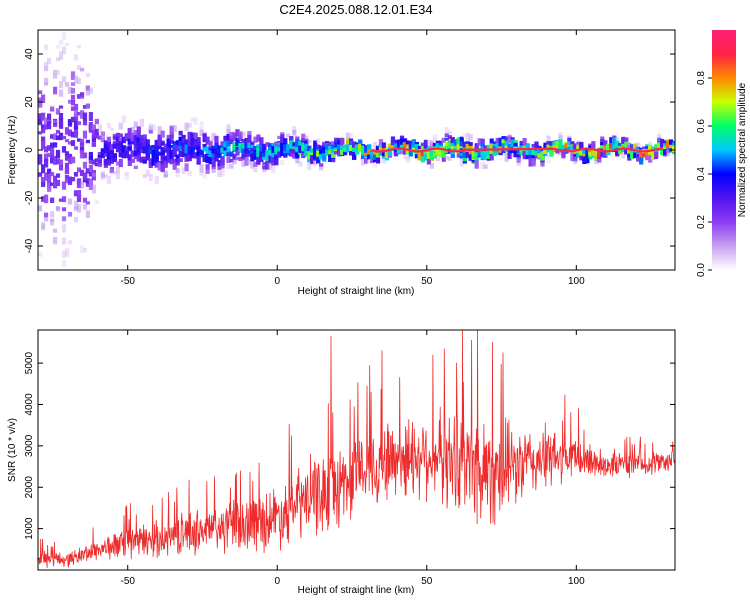 This screenshot has height=600, width=750. What do you see at coordinates (724, 150) in the screenshot?
I see `colorbar-gradient` at bounding box center [724, 150].